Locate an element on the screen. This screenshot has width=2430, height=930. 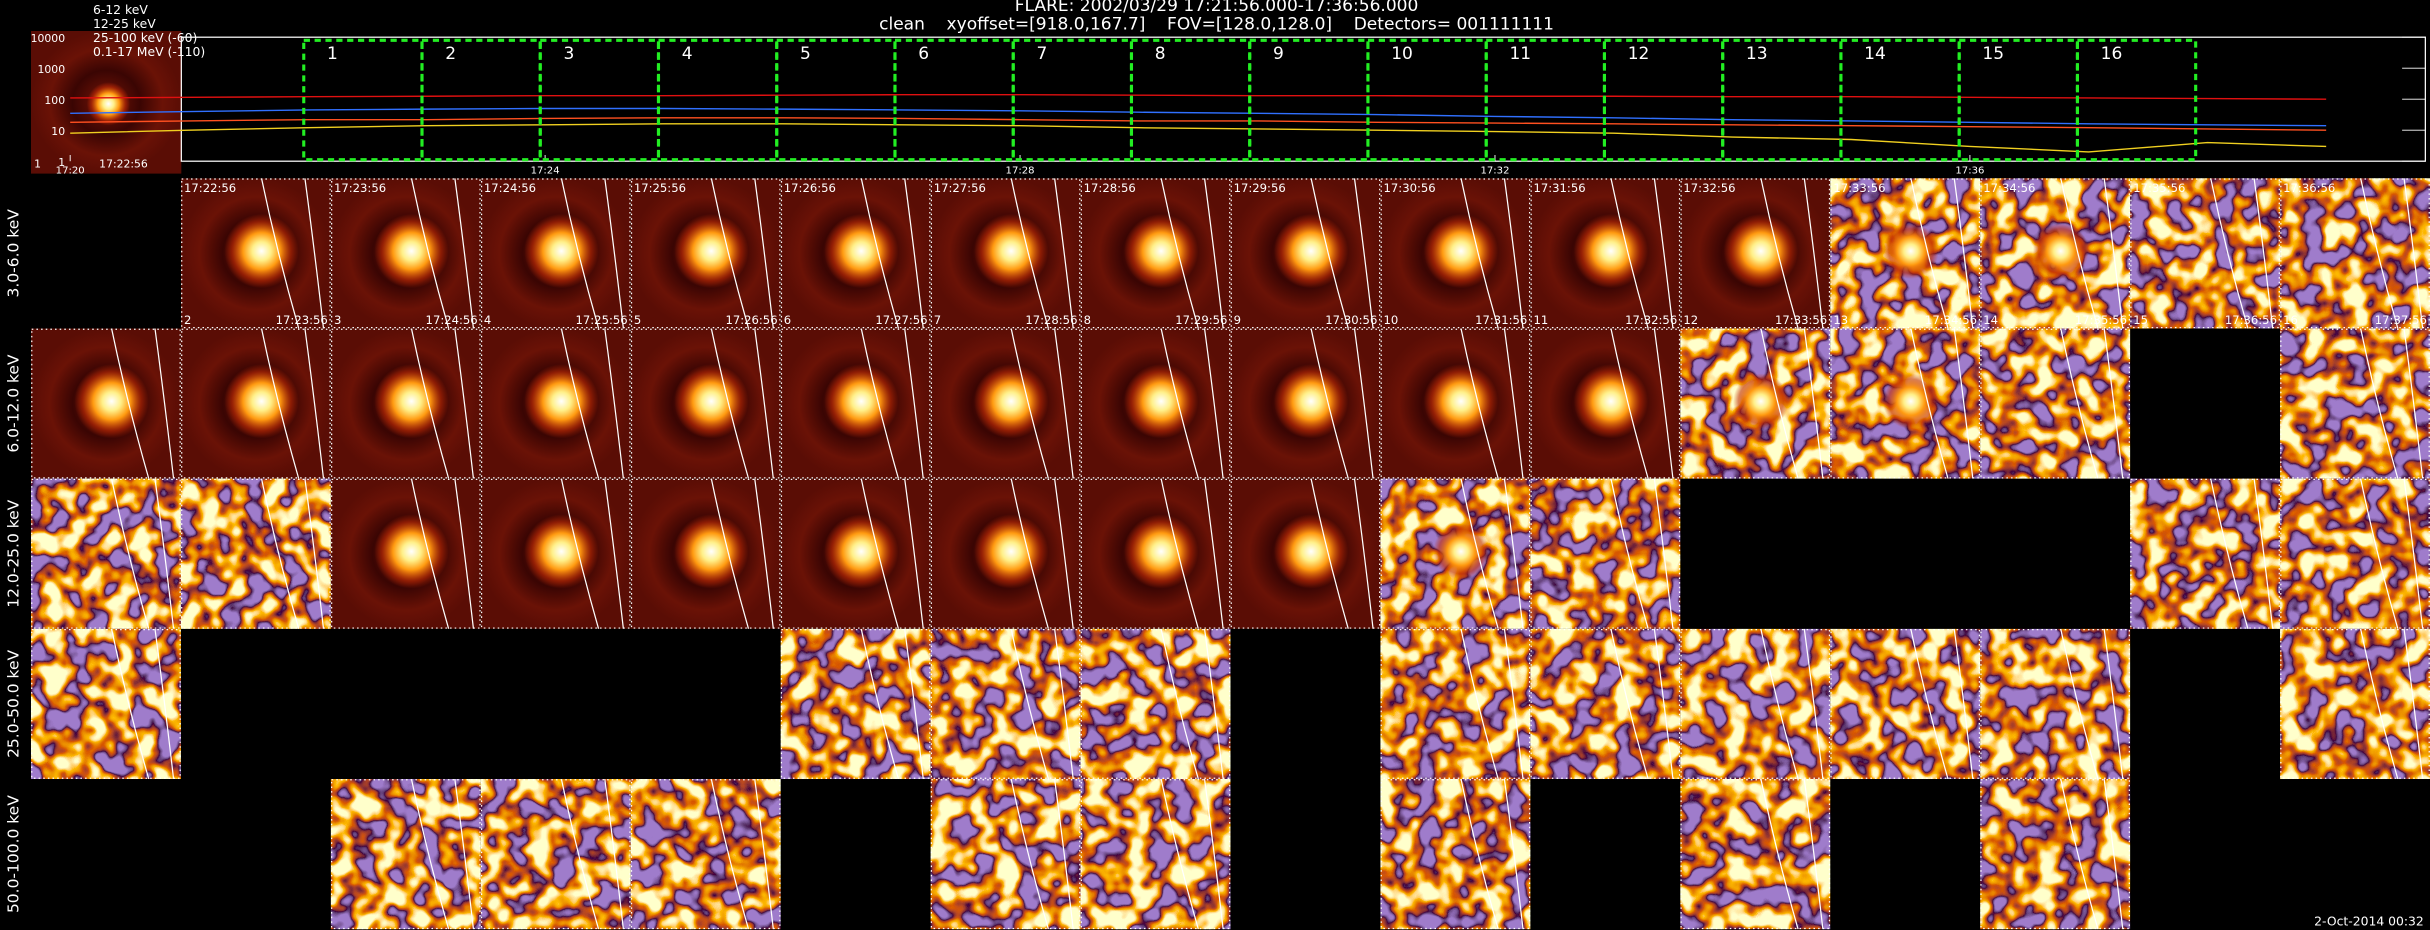
legend-entry: 25-100 keV (-60) is located at coordinates (145, 37).